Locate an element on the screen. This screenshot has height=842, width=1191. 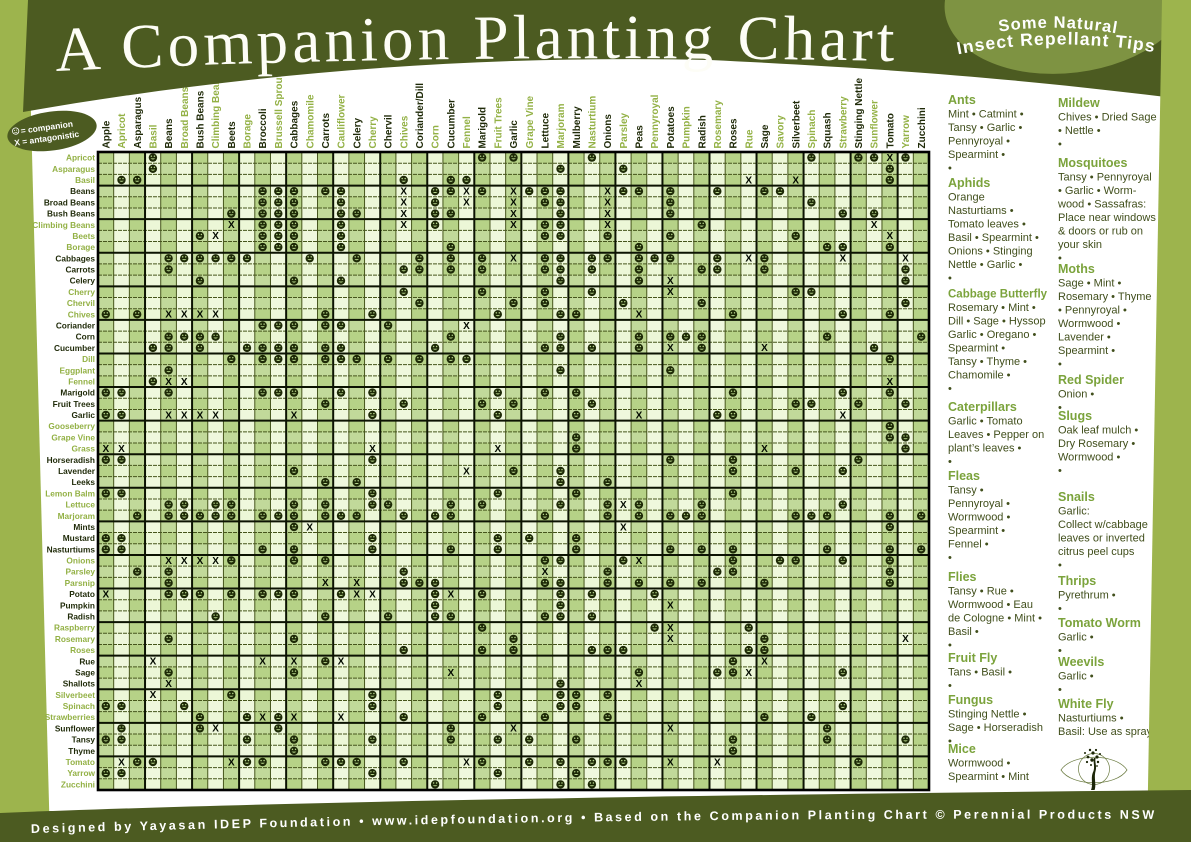
svg-text: Tansy • is located at coordinates (966, 491).